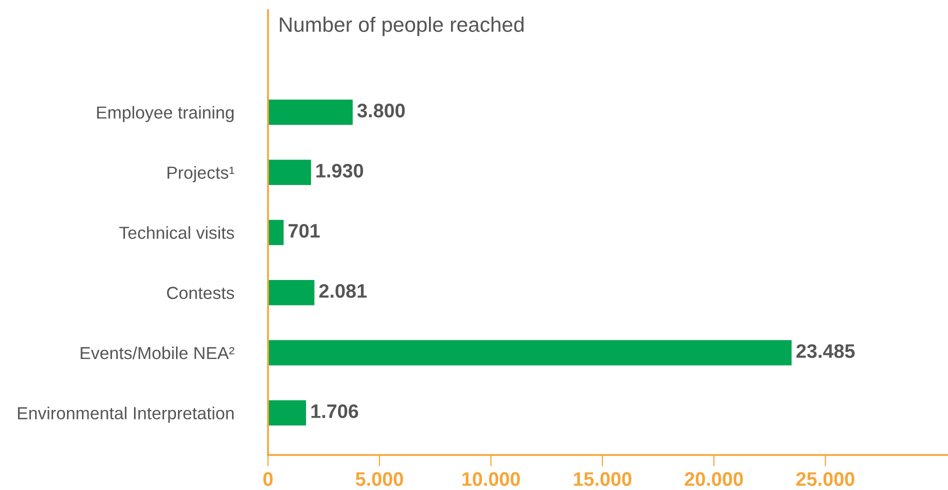 The height and width of the screenshot is (490, 948). Describe the element at coordinates (491, 479) in the screenshot. I see `x-tick-label: 10.000` at that location.